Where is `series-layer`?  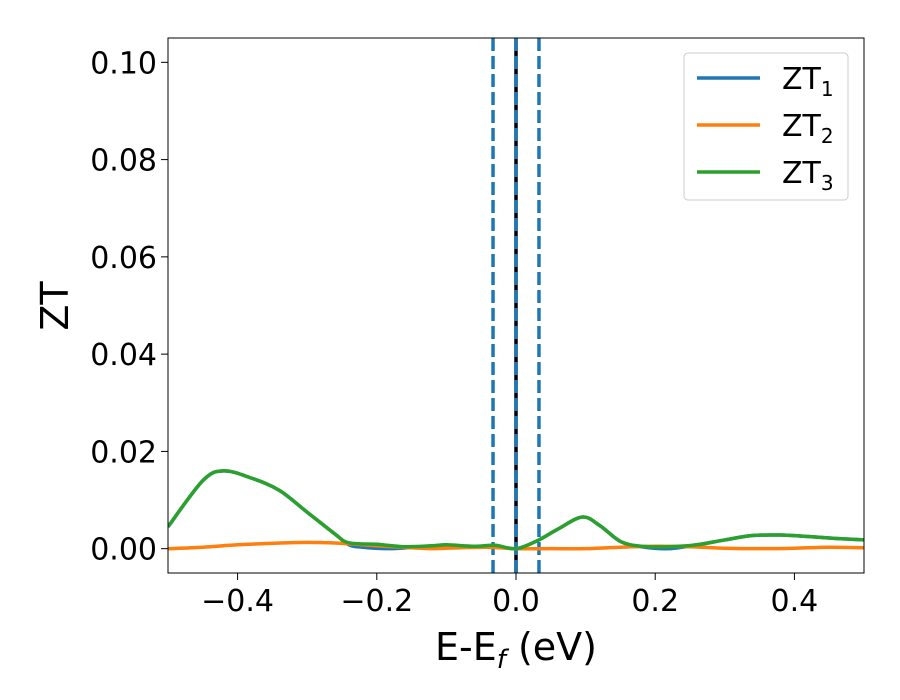
series-layer is located at coordinates (516, 510).